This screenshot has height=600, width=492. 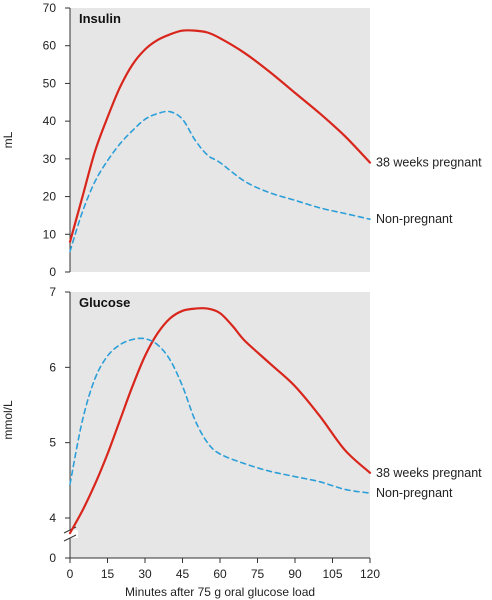 What do you see at coordinates (145, 574) in the screenshot?
I see `x-tick-label: 30` at bounding box center [145, 574].